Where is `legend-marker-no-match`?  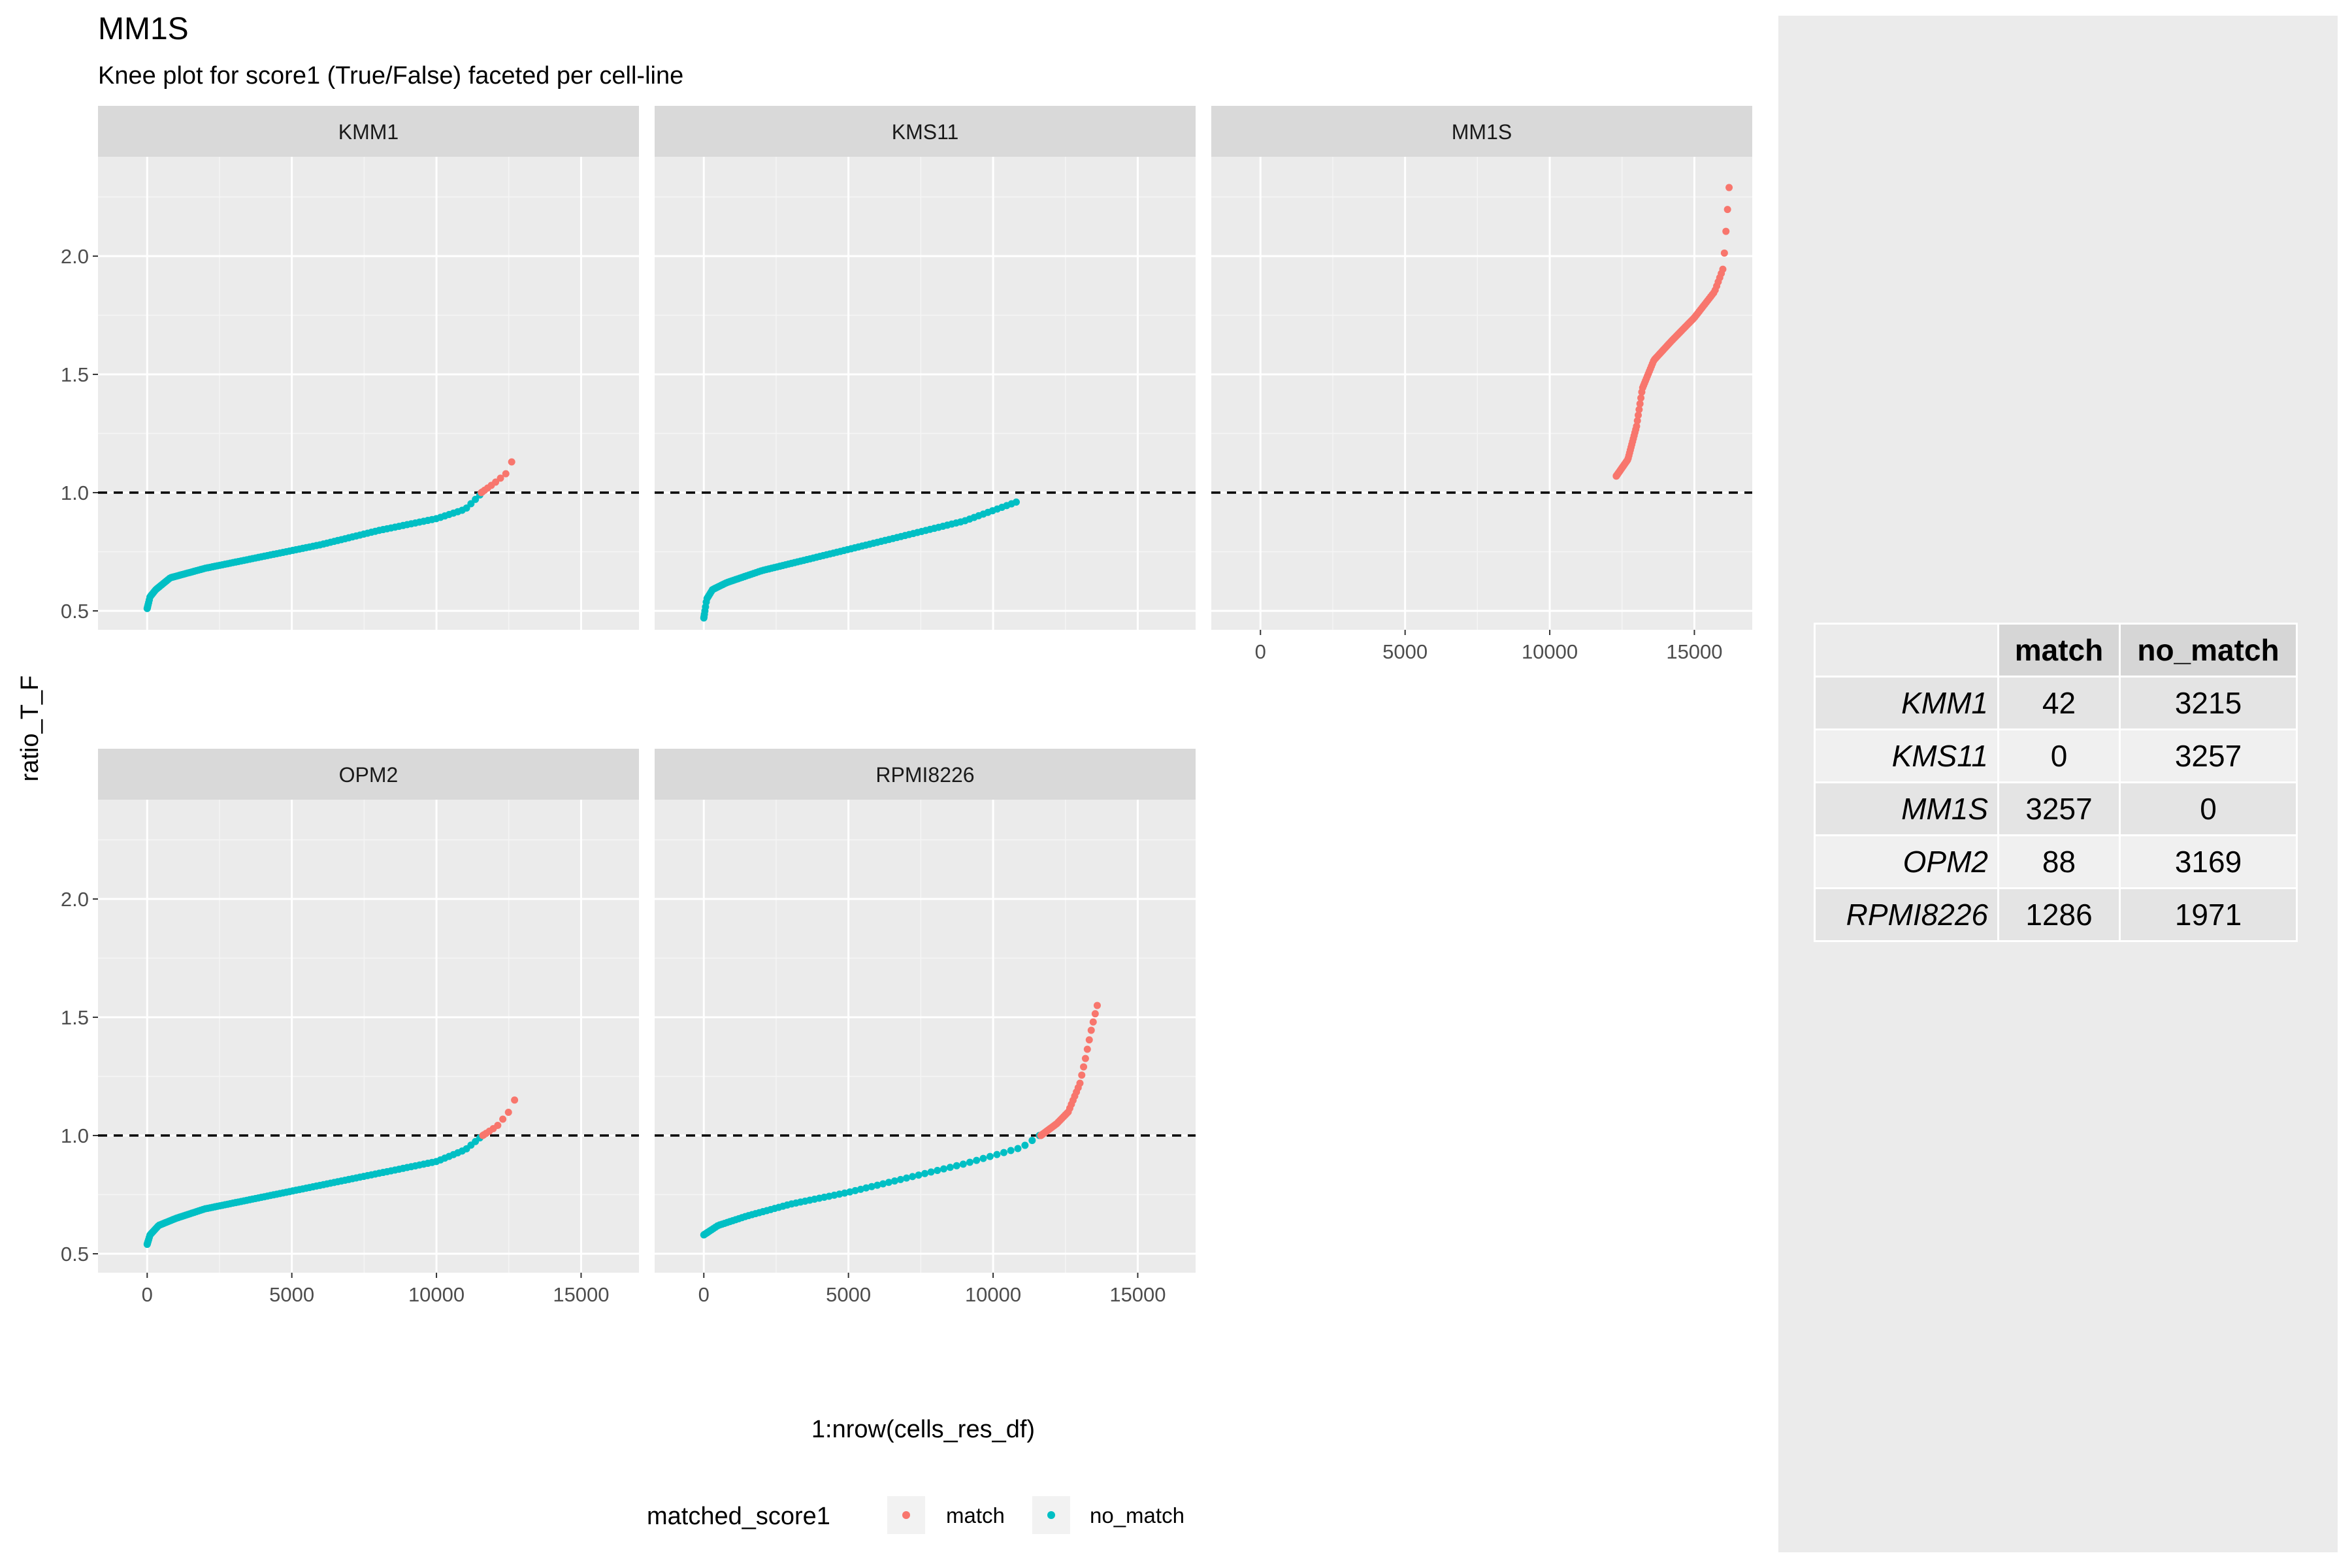
legend-marker-no-match is located at coordinates (1051, 1515).